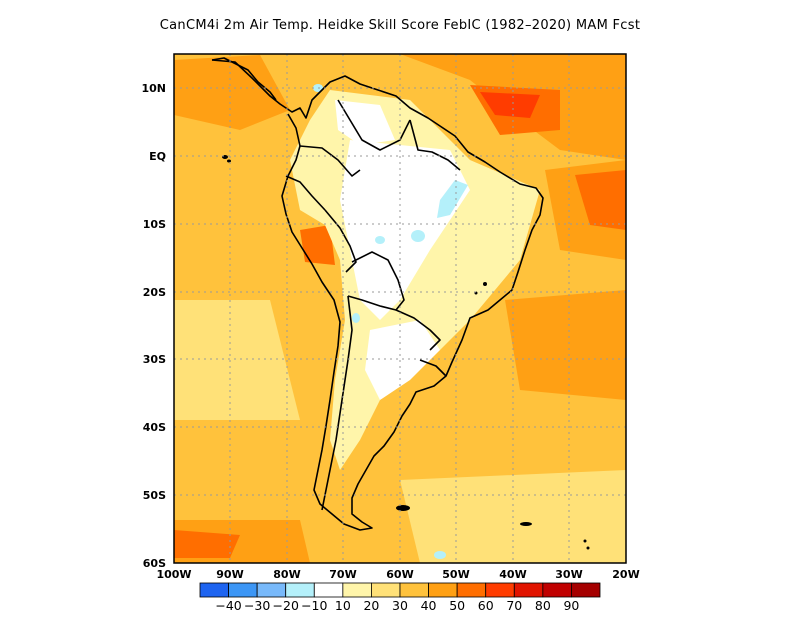  I want to click on falkland-islands, so click(403, 508).